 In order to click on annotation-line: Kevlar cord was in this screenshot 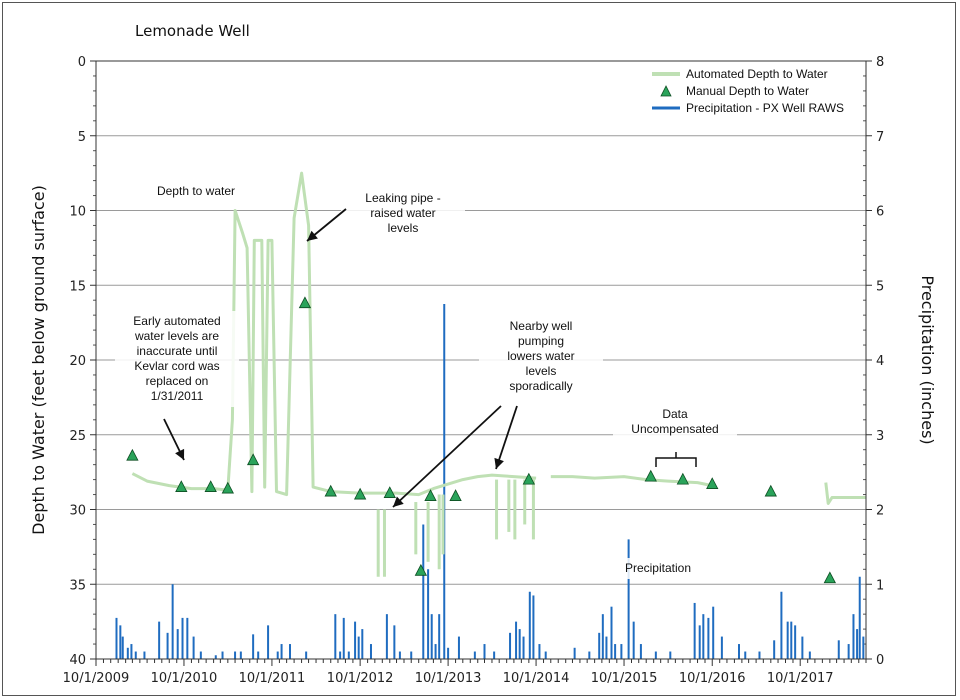, I will do `click(176, 366)`.